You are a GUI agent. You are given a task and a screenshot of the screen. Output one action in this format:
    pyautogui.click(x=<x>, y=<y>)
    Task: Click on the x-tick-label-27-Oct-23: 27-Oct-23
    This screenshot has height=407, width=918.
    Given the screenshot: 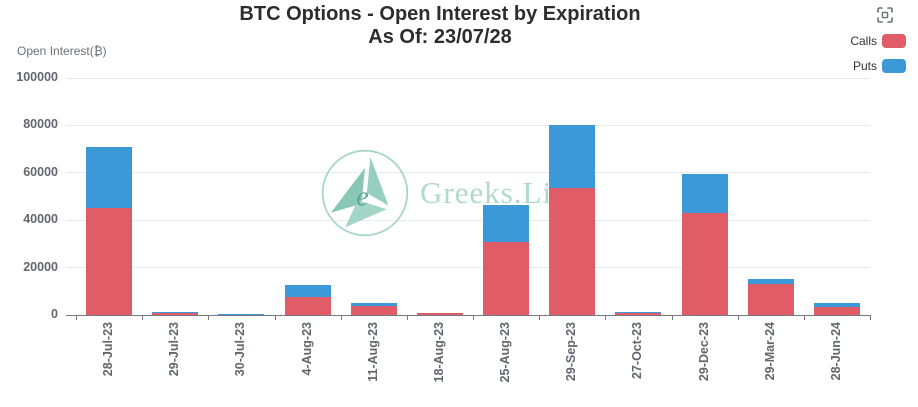 What is the action you would take?
    pyautogui.click(x=637, y=350)
    